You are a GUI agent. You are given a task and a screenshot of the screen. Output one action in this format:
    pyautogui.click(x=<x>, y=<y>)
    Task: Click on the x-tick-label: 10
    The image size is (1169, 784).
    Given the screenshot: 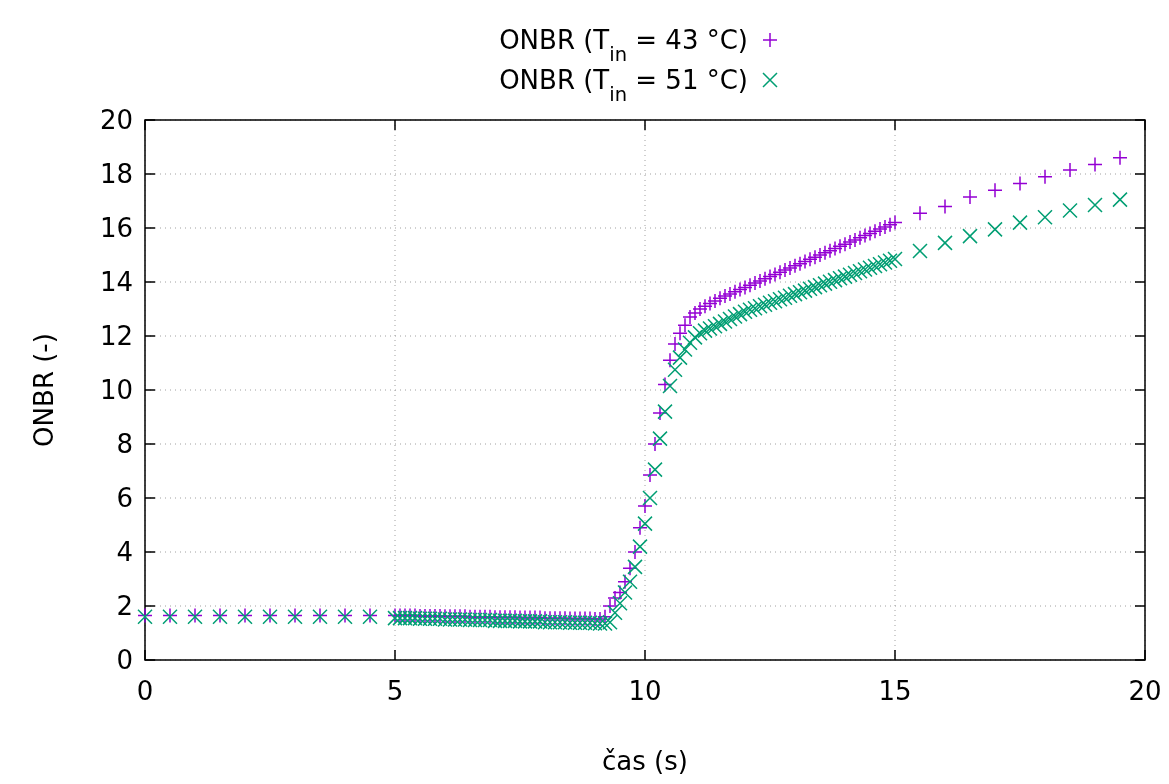 What is the action you would take?
    pyautogui.click(x=645, y=691)
    